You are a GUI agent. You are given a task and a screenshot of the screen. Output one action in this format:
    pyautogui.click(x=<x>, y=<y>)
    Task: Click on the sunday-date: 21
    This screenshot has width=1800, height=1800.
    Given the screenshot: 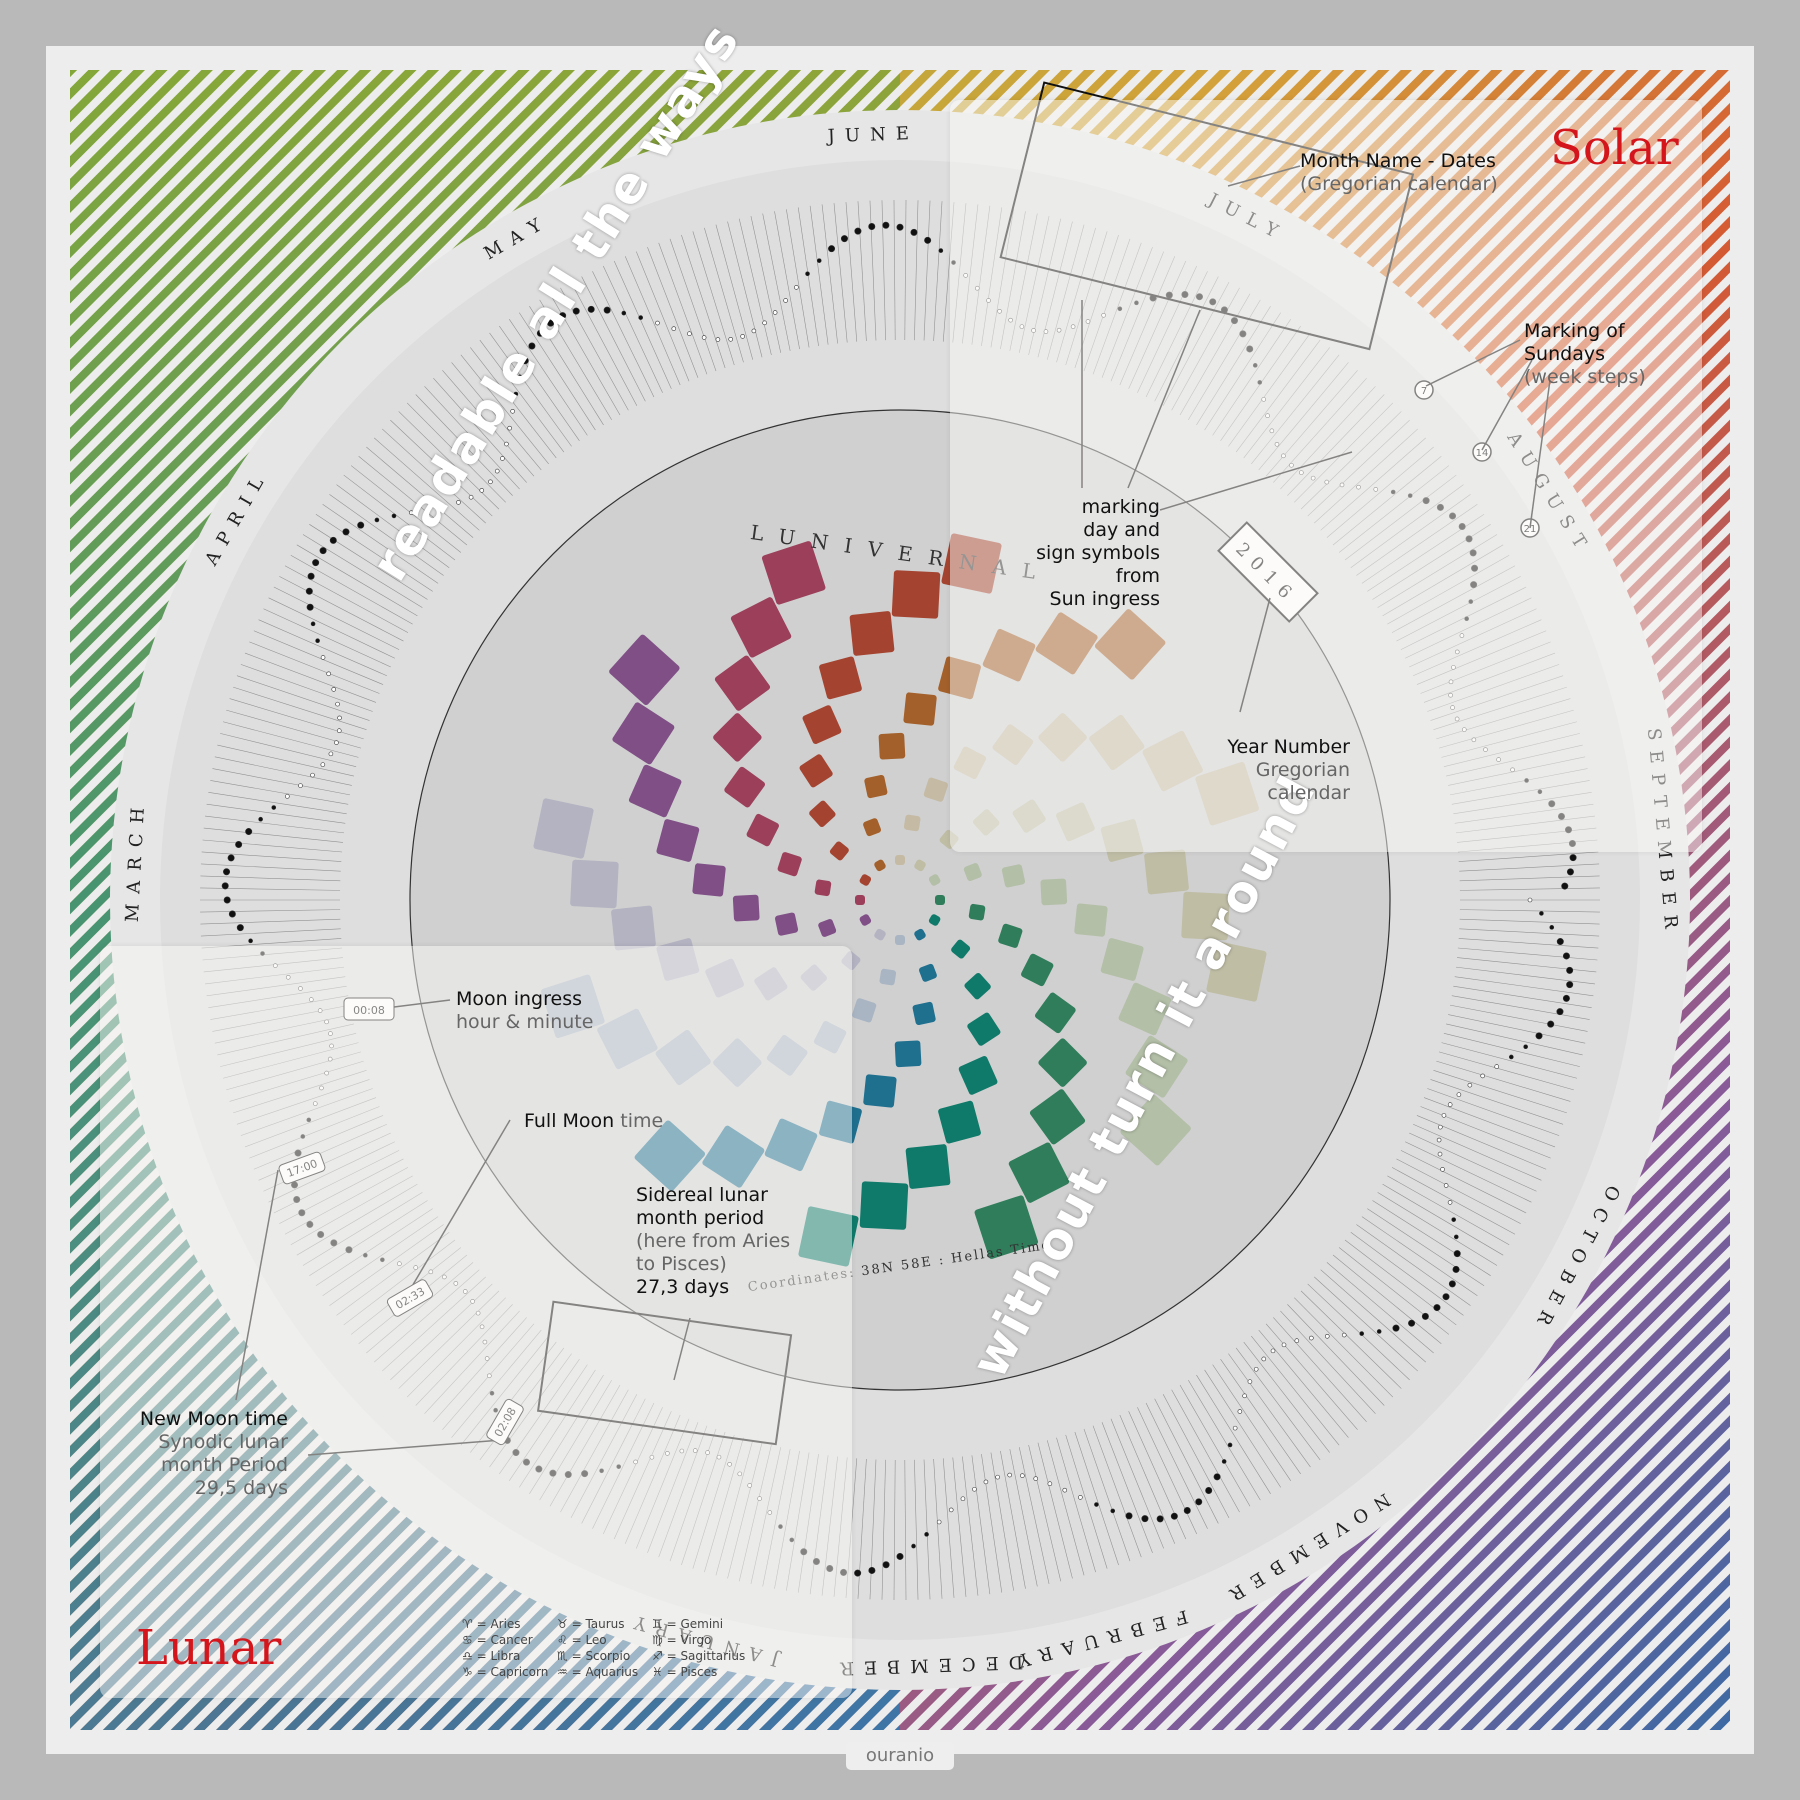 What is the action you would take?
    pyautogui.click(x=1530, y=529)
    